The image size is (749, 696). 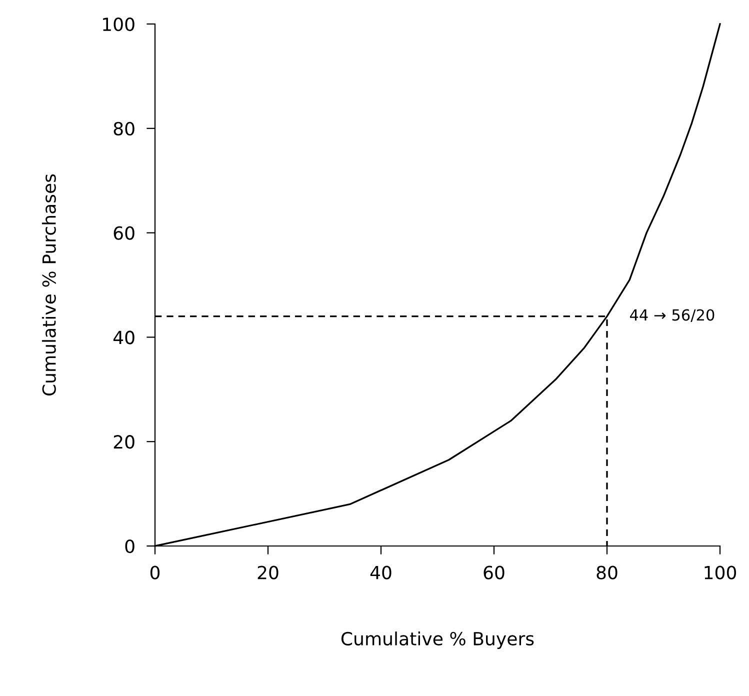 I want to click on x-tick-label: 60, so click(x=494, y=573).